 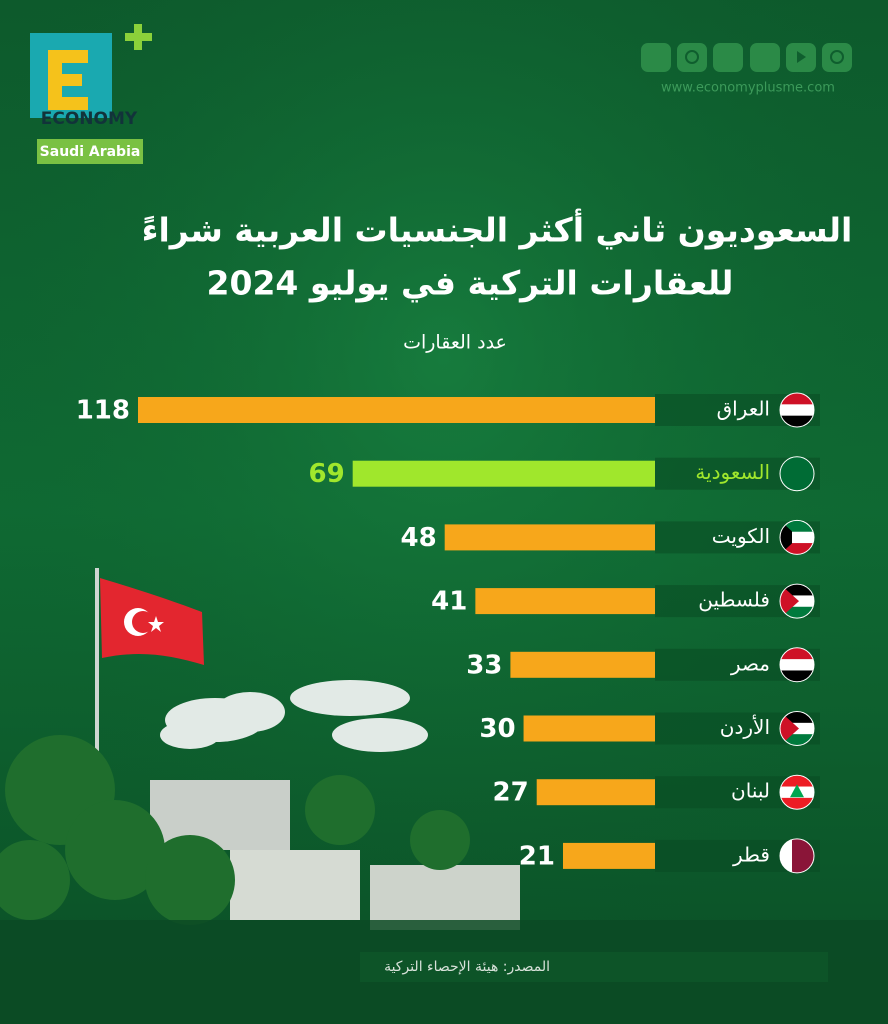 I want to click on logo-region: Saudi Arabia, so click(x=90, y=152).